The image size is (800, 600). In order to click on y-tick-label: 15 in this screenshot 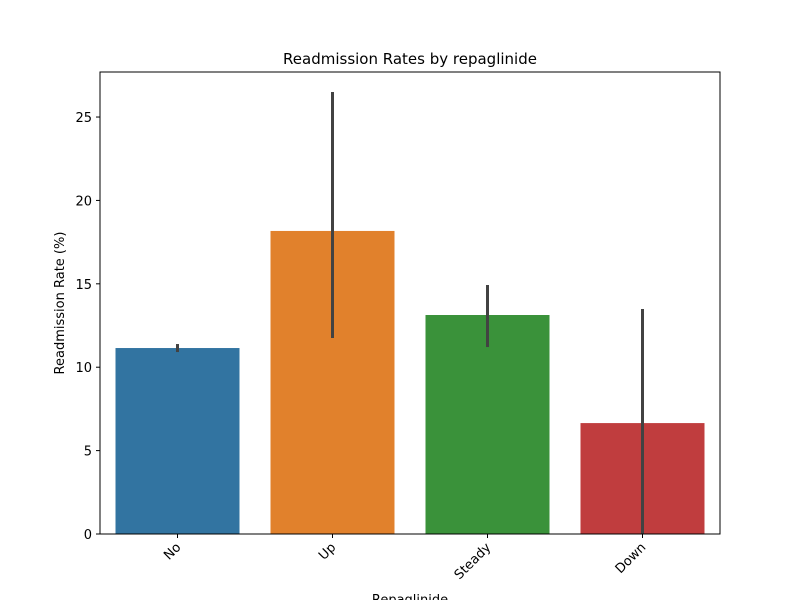, I will do `click(83, 285)`.